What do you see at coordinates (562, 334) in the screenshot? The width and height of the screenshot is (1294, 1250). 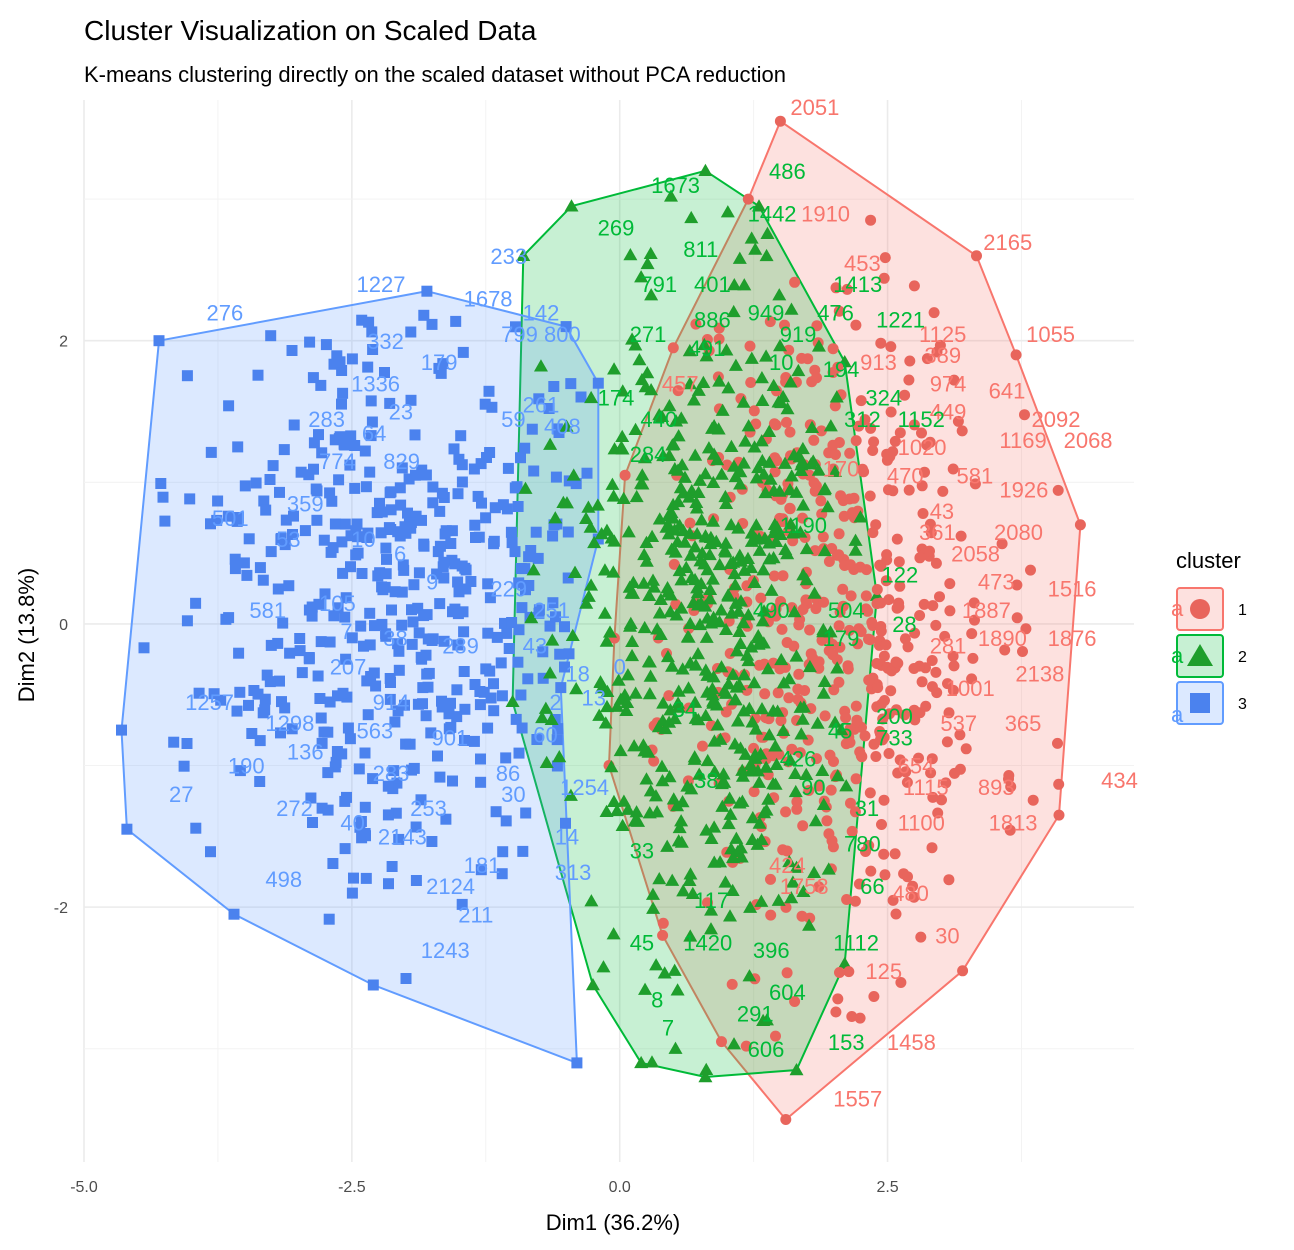 I see `point-label-cluster-3: 800` at bounding box center [562, 334].